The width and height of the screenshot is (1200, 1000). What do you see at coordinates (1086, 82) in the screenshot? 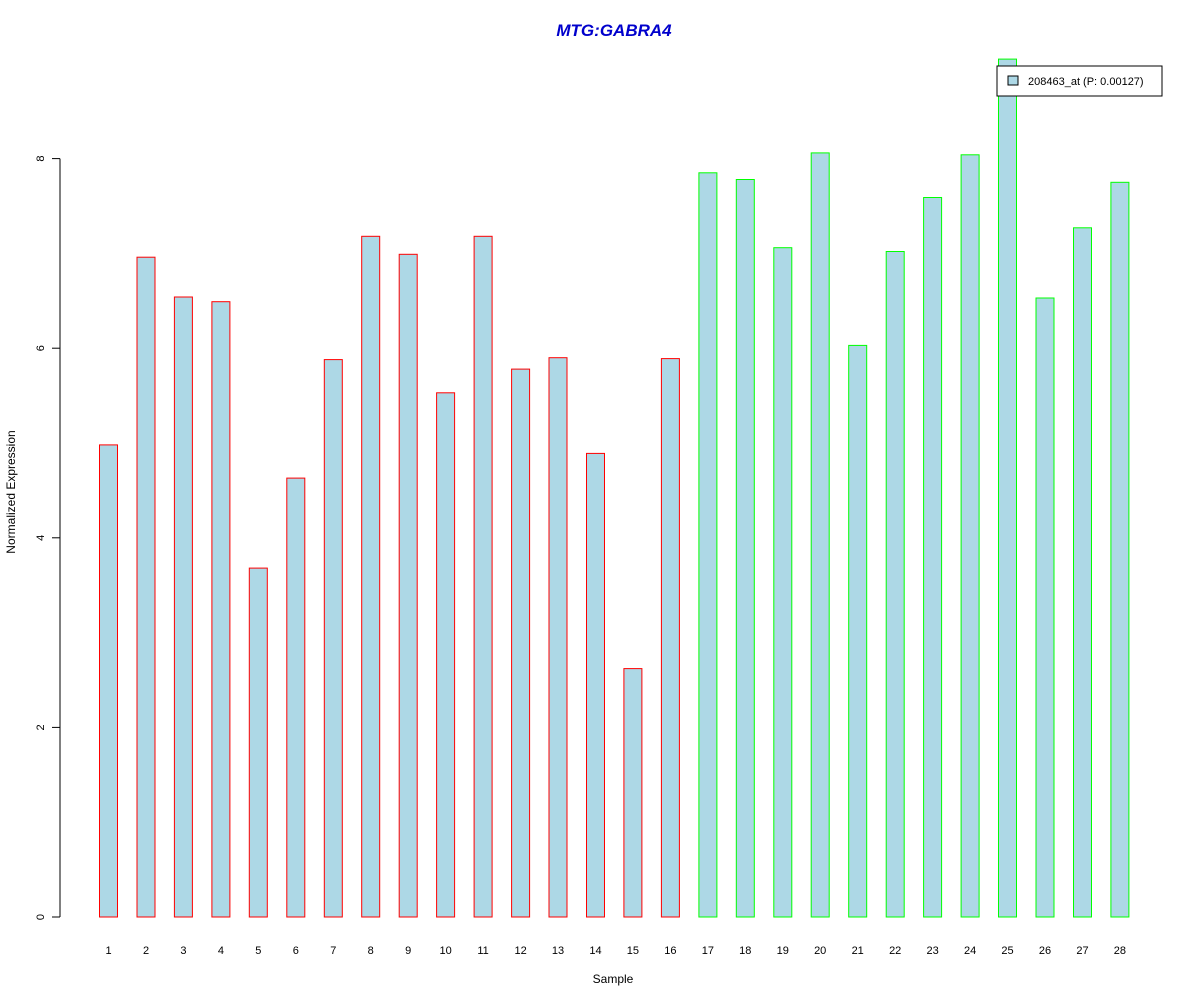
I see `legend-label: 208463_at (P: 0.00127)` at bounding box center [1086, 82].